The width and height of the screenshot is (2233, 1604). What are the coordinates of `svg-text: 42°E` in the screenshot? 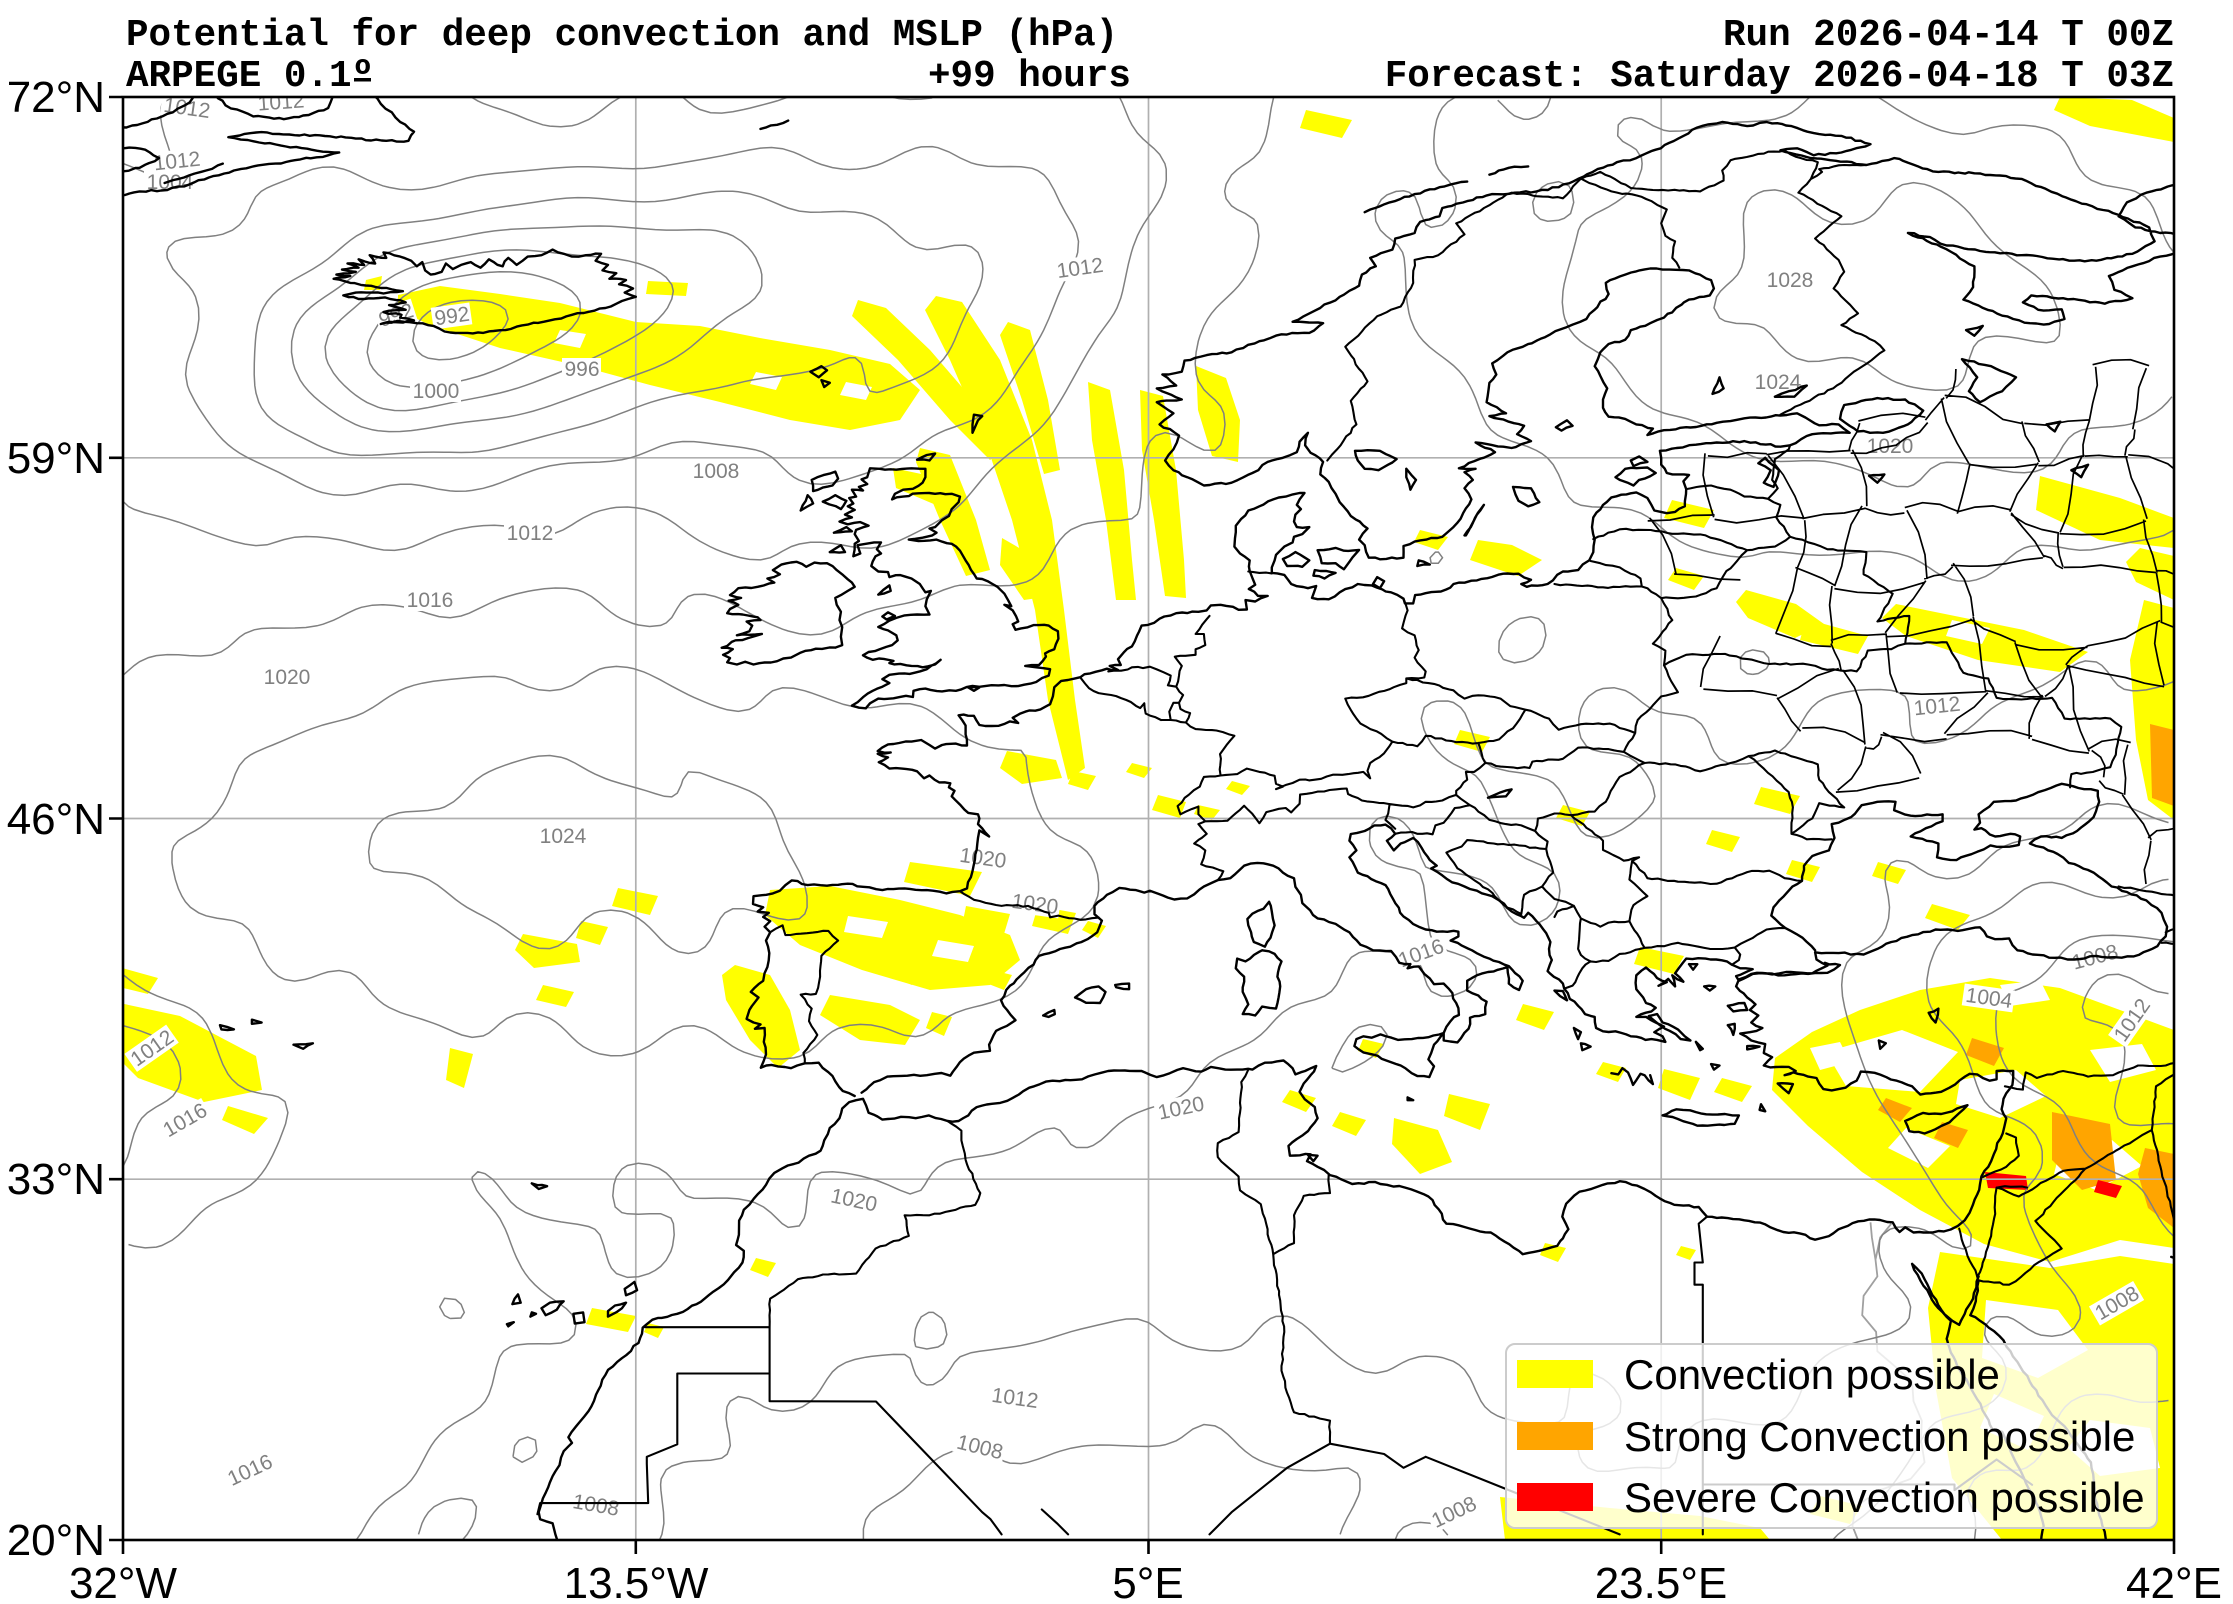 It's located at (2174, 1581).